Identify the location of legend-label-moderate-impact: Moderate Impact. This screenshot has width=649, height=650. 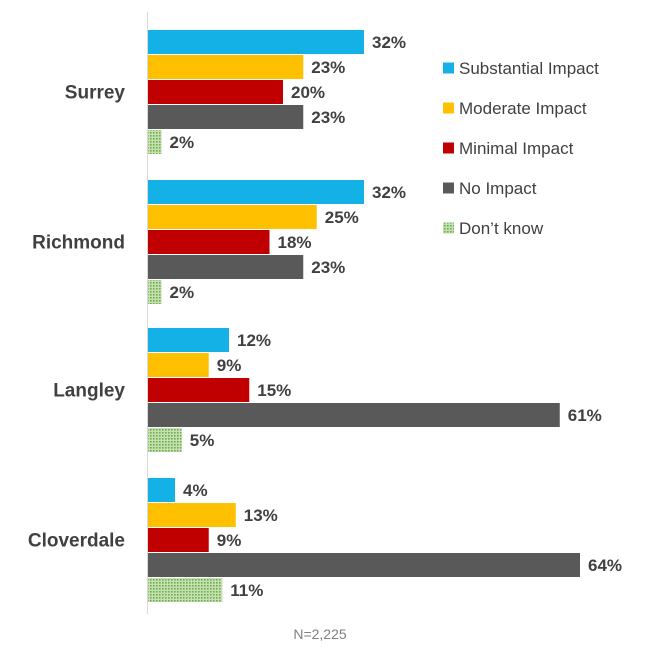
(523, 108).